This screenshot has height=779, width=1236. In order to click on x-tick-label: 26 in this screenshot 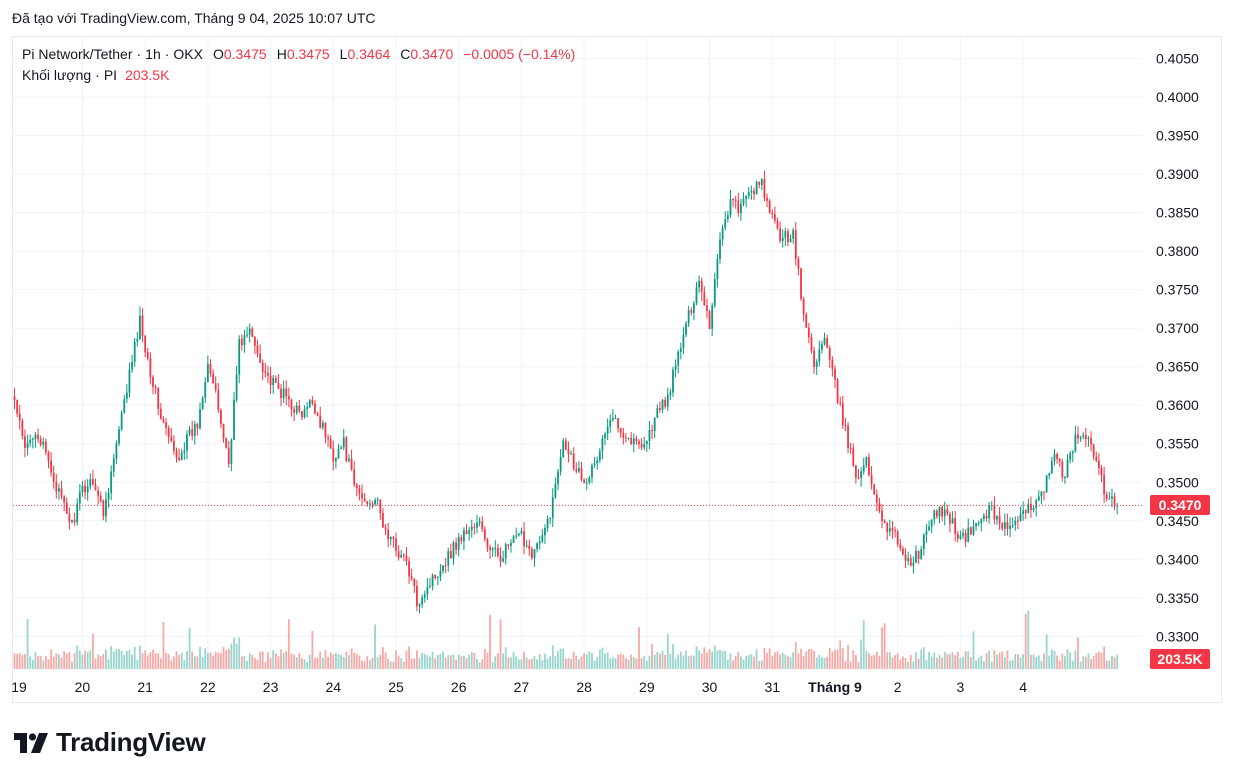, I will do `click(459, 687)`.